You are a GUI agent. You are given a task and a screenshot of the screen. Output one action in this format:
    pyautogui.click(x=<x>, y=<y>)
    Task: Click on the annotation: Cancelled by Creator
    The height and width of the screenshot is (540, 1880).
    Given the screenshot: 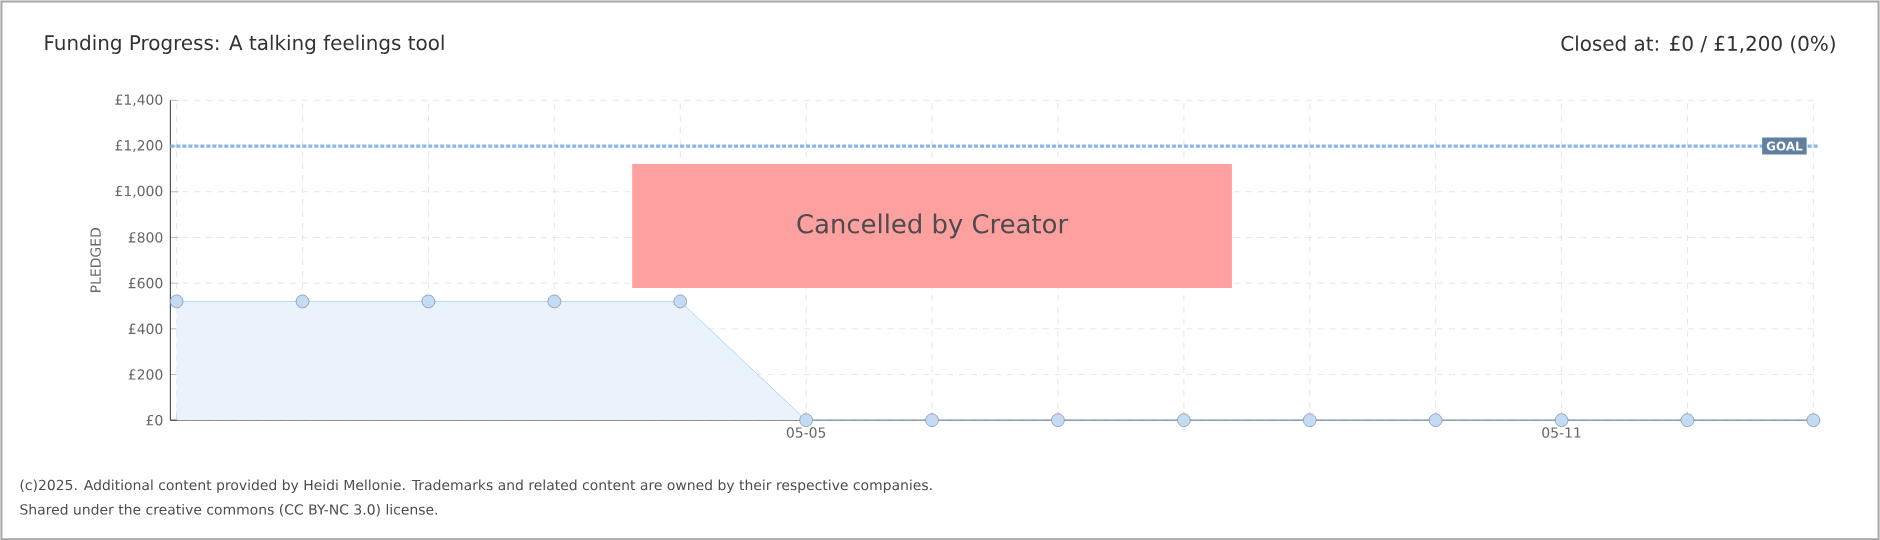 What is the action you would take?
    pyautogui.click(x=933, y=226)
    